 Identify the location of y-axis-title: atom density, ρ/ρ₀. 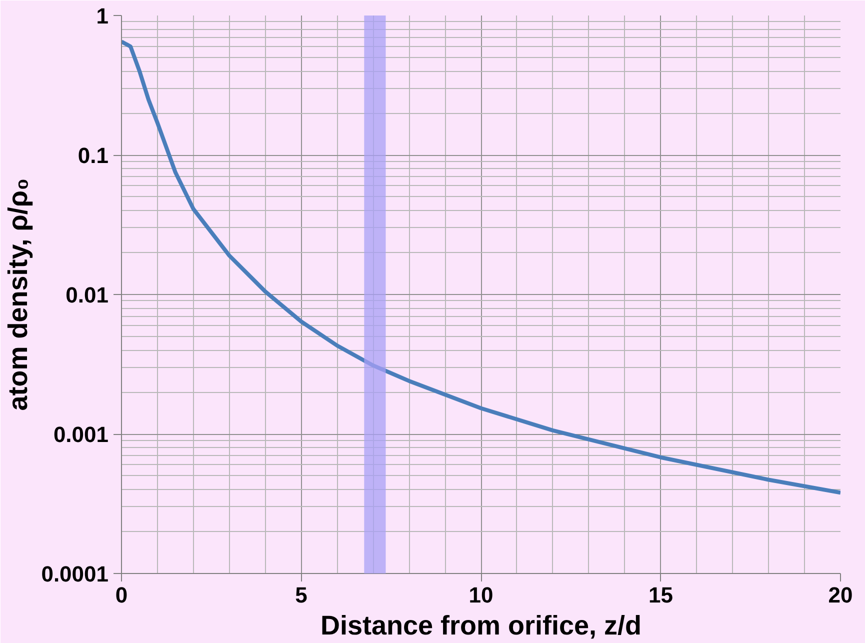
(18, 294).